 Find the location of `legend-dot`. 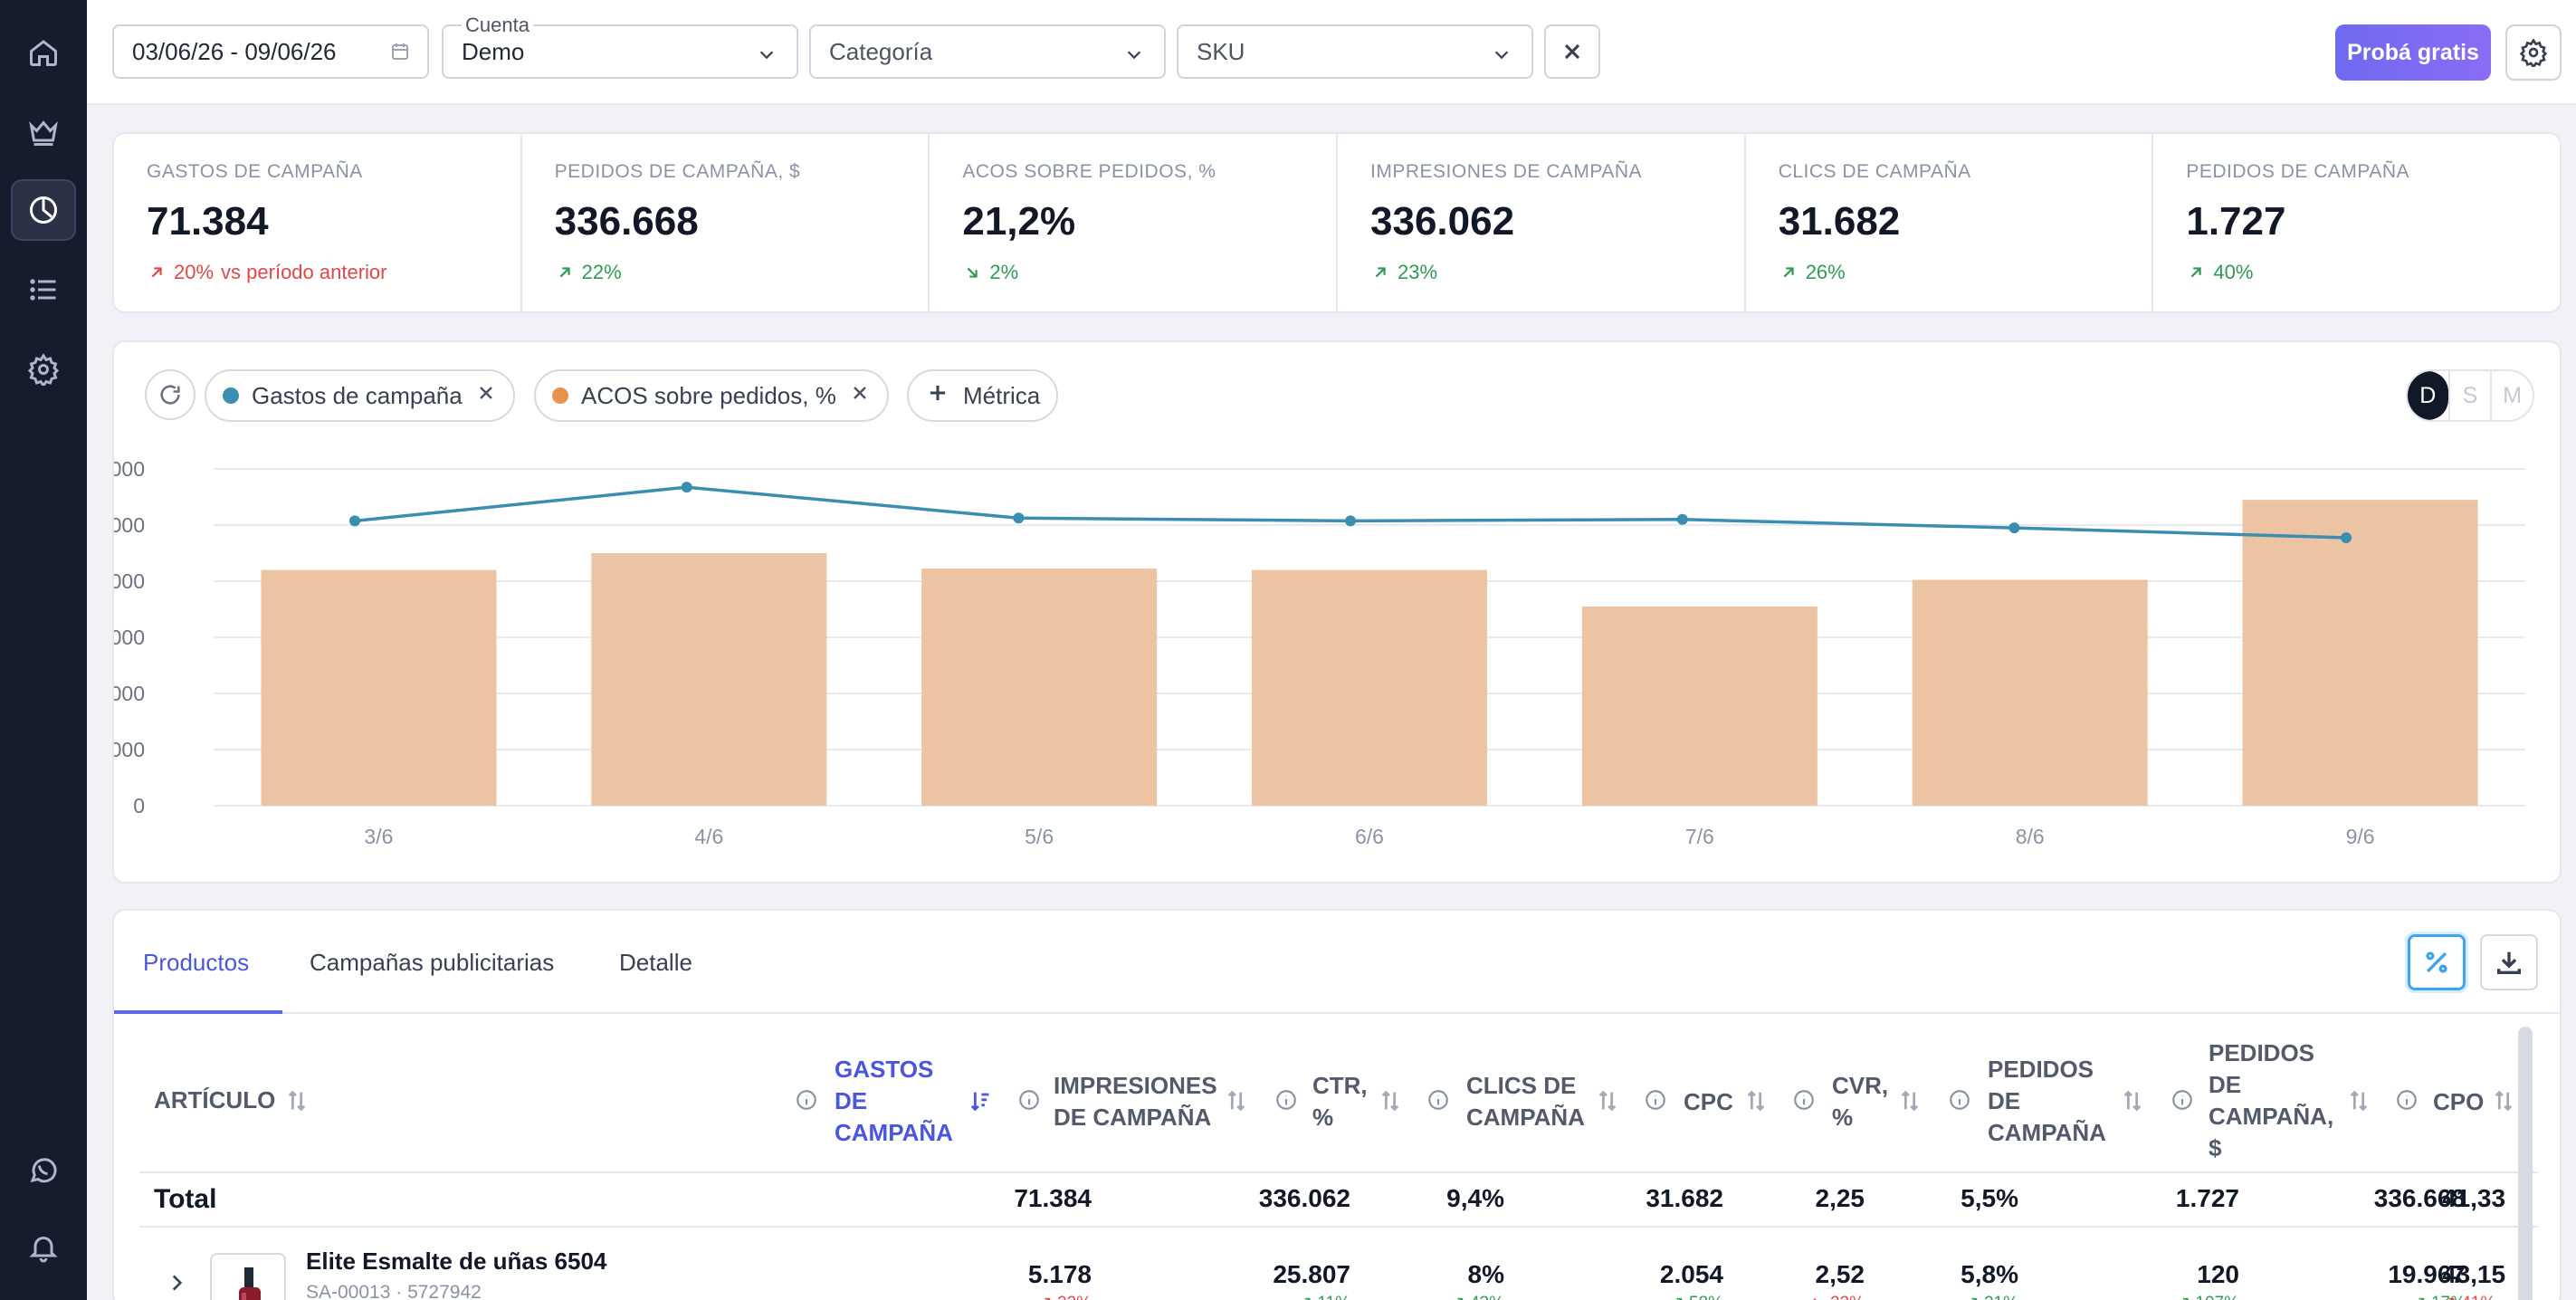

legend-dot is located at coordinates (231, 395).